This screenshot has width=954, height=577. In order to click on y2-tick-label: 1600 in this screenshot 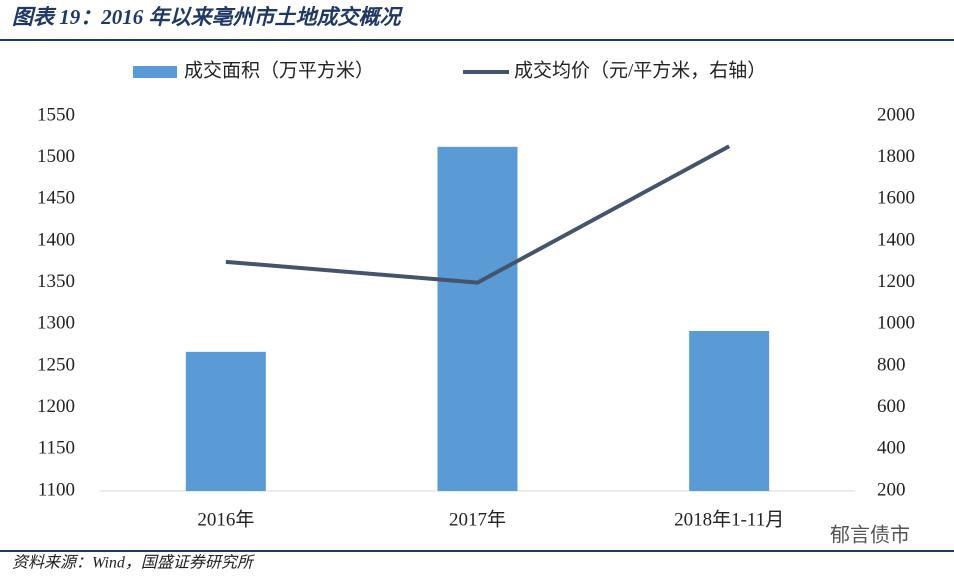, I will do `click(896, 198)`.